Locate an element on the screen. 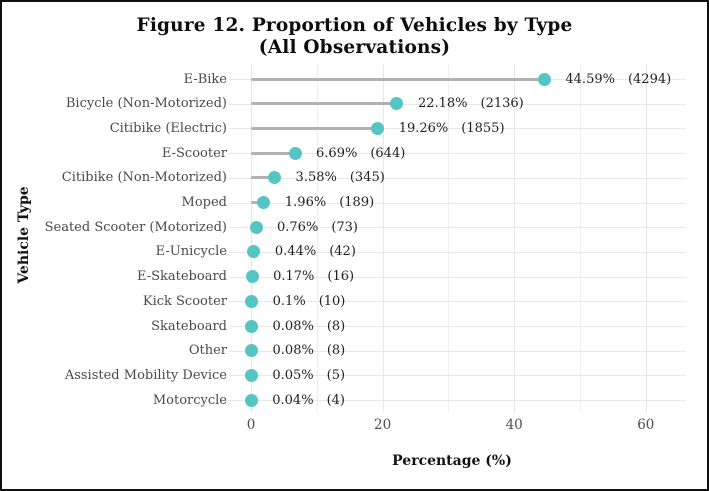 This screenshot has height=491, width=709. count-label: (42) is located at coordinates (342, 252).